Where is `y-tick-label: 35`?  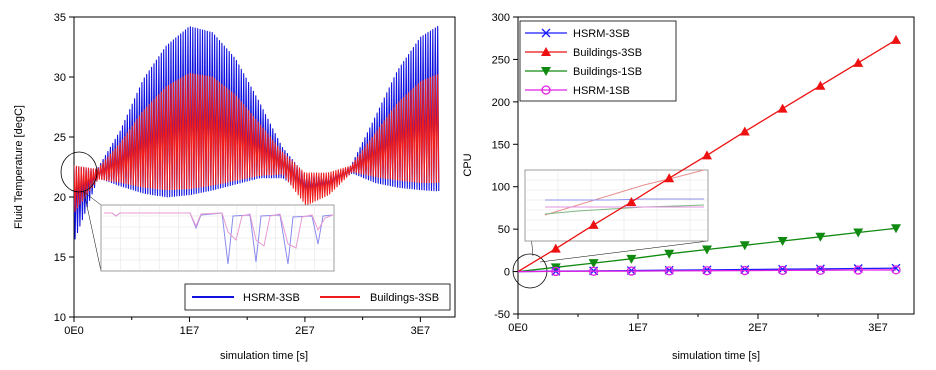 y-tick-label: 35 is located at coordinates (60, 18).